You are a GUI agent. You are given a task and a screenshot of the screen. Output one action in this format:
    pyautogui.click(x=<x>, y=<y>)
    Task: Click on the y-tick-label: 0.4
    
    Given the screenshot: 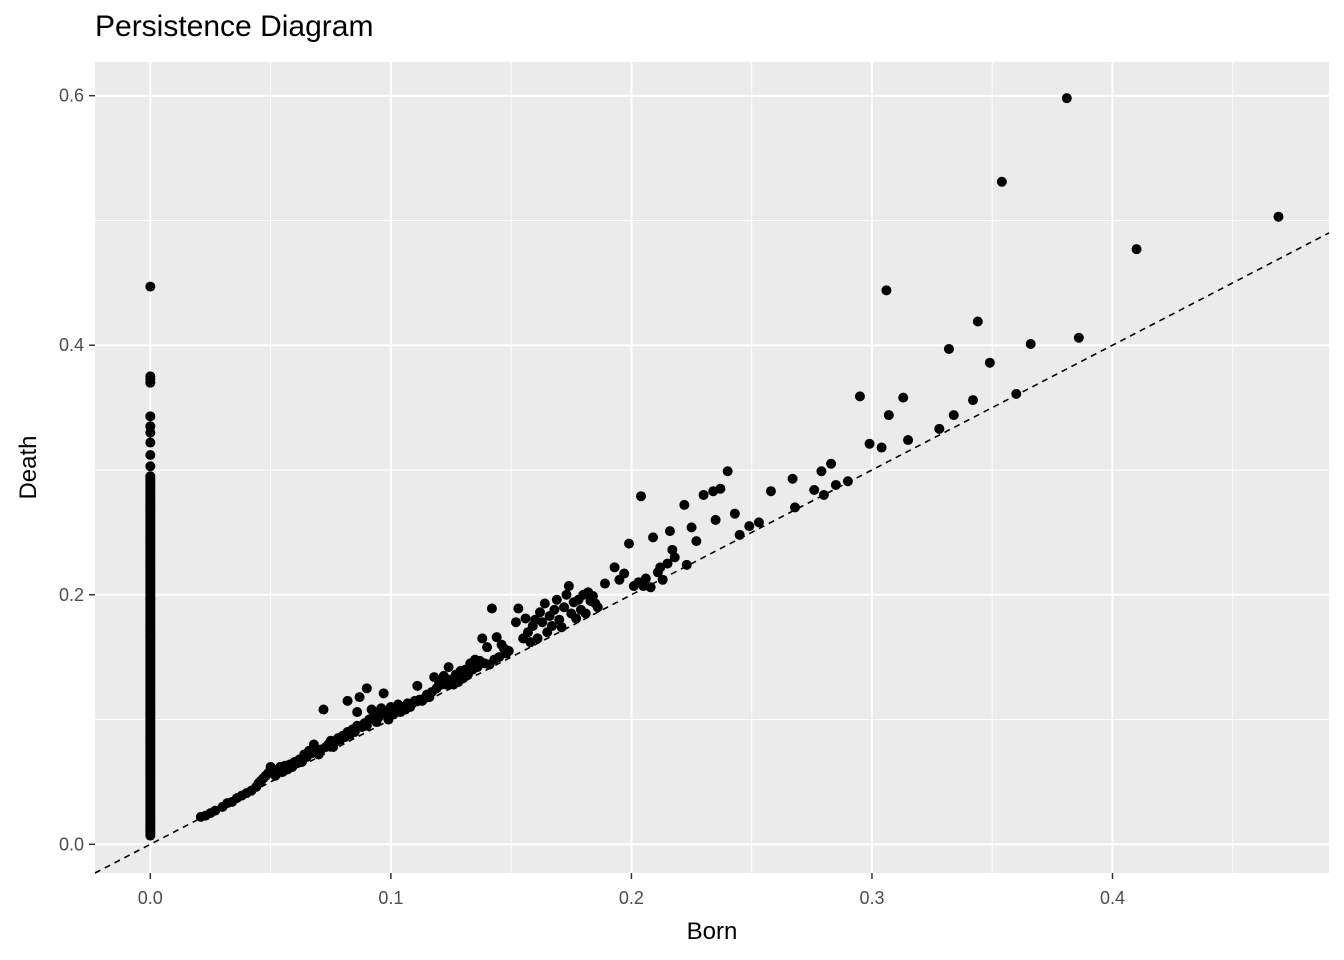 What is the action you would take?
    pyautogui.click(x=71, y=345)
    